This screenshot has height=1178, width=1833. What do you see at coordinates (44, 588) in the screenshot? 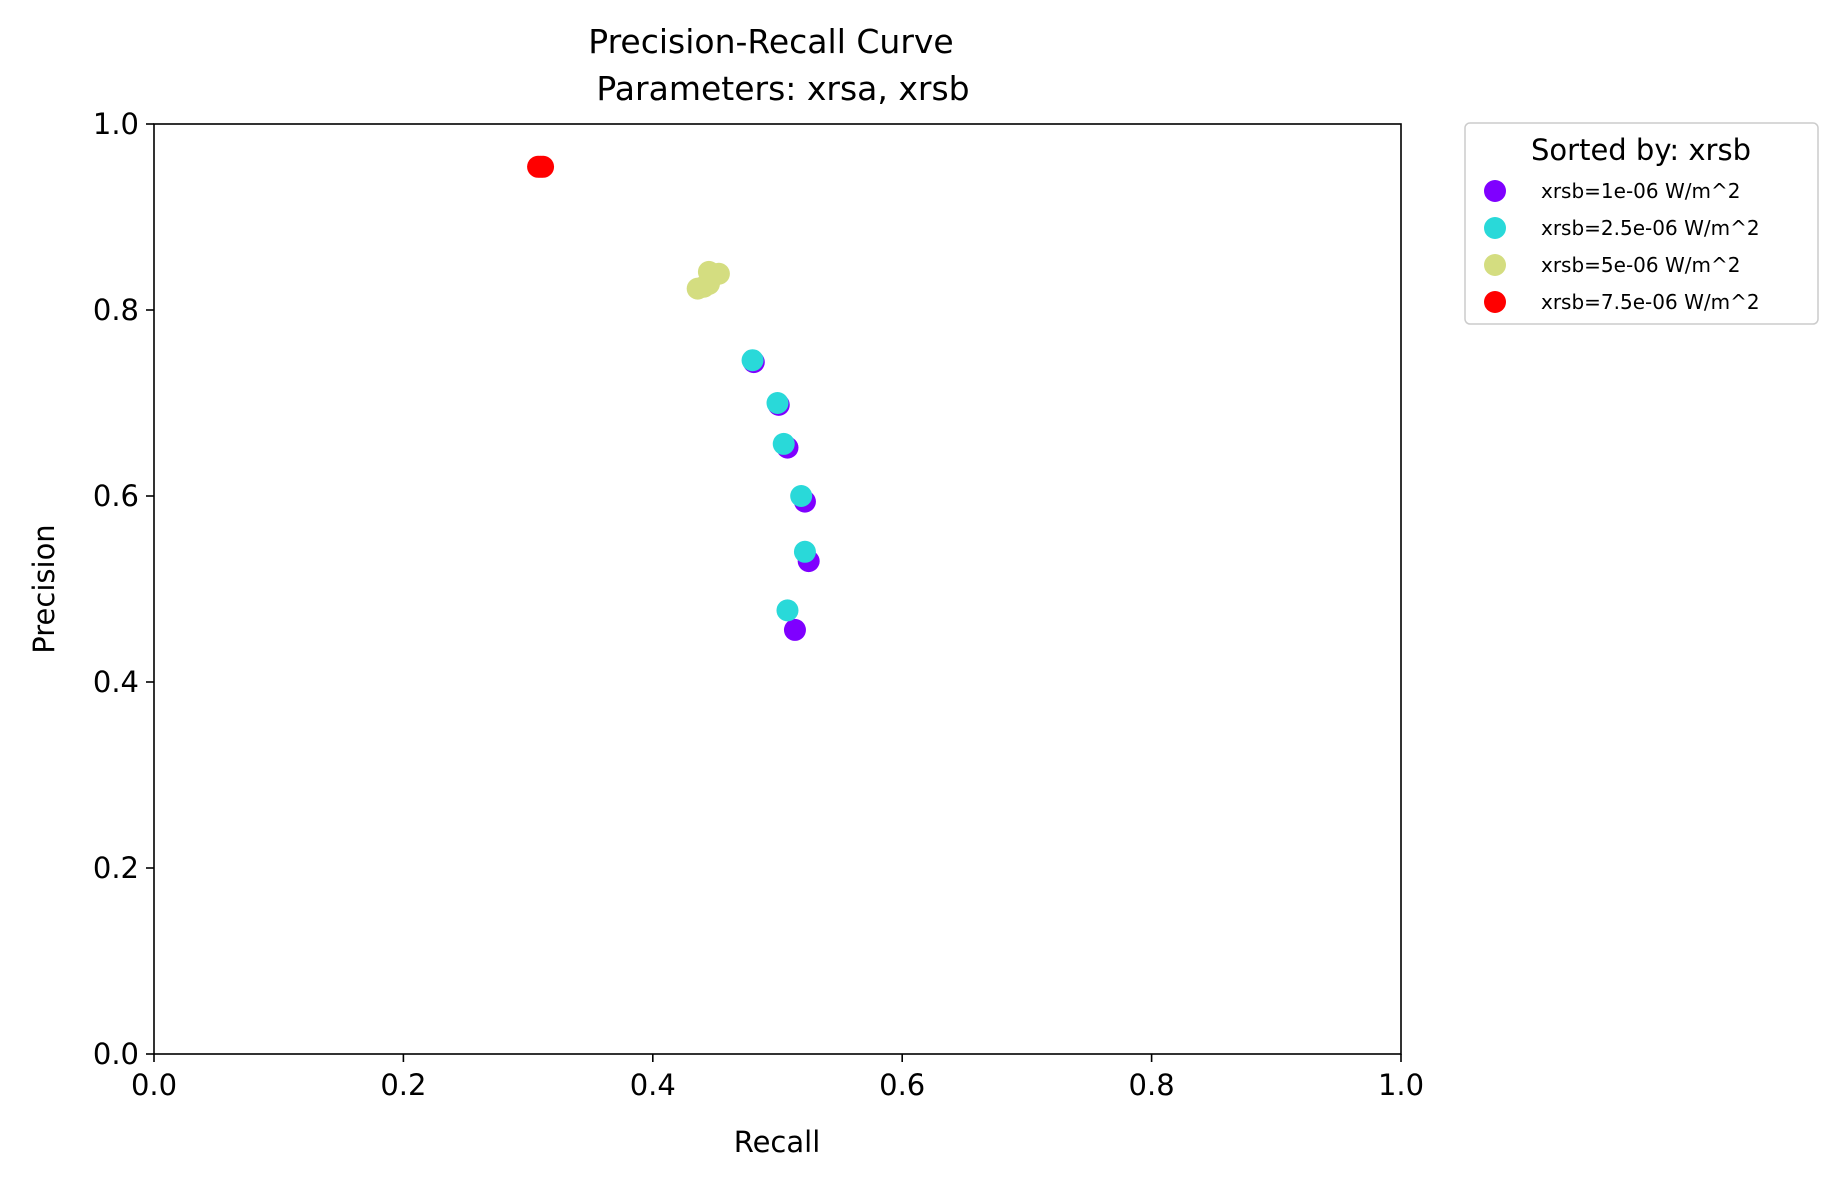
I see `y-axis-label: Precision` at bounding box center [44, 588].